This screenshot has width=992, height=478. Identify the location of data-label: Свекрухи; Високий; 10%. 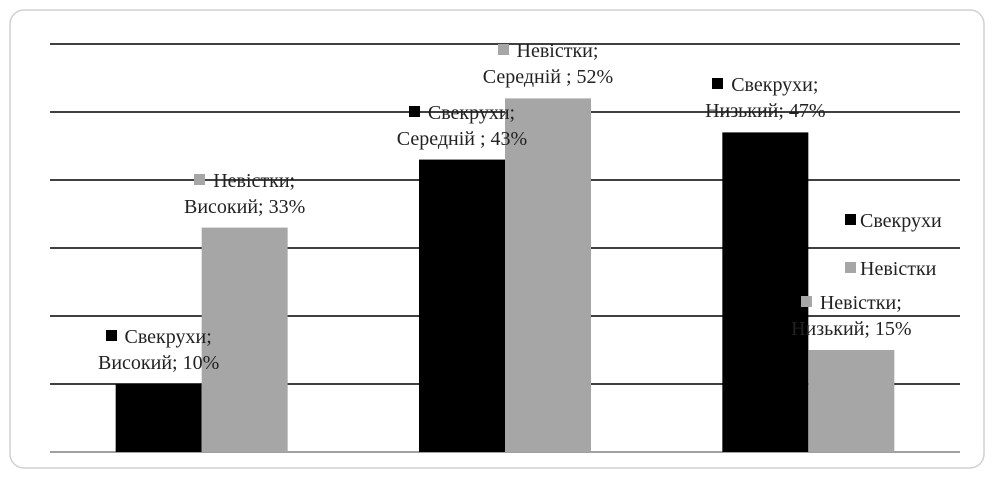
(159, 350).